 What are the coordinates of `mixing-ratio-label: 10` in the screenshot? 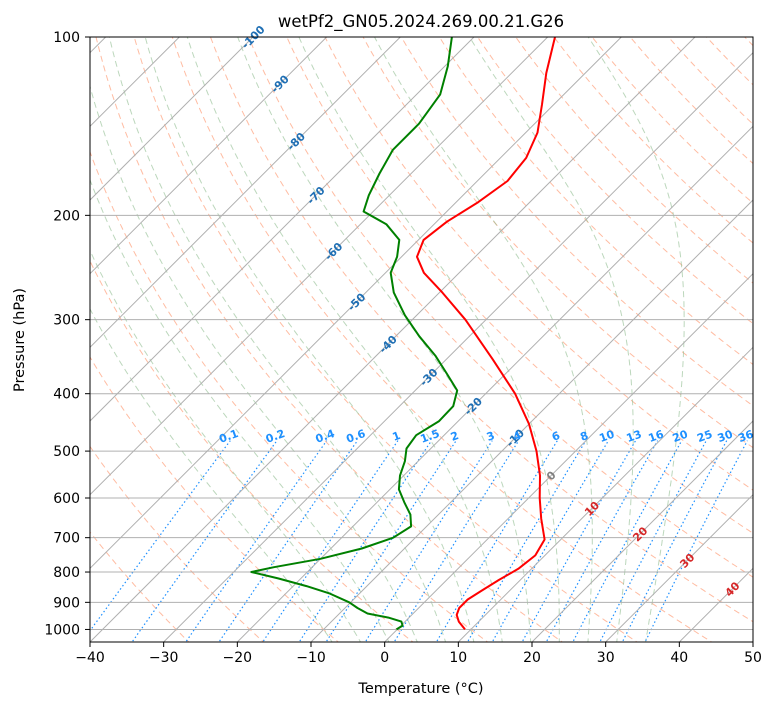 It's located at (606, 437).